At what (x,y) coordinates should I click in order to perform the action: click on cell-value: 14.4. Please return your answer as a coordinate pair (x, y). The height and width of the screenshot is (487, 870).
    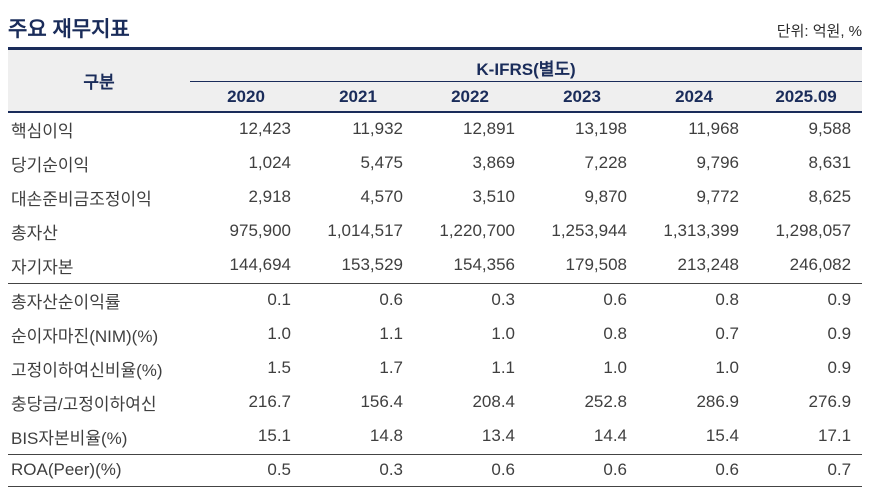
    Looking at the image, I should click on (582, 437).